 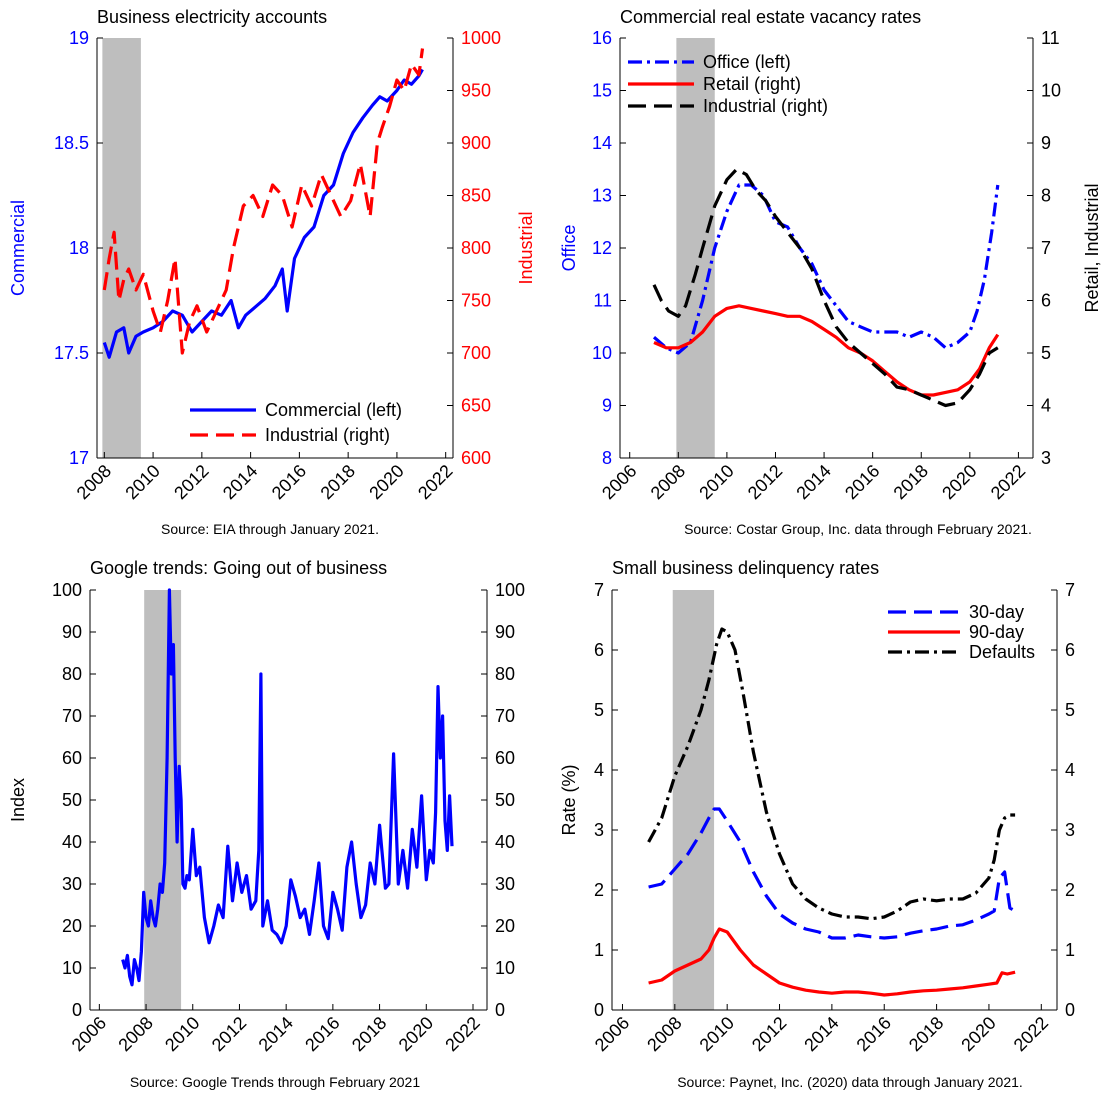 I want to click on y2-tick-label: 90, so click(x=505, y=632).